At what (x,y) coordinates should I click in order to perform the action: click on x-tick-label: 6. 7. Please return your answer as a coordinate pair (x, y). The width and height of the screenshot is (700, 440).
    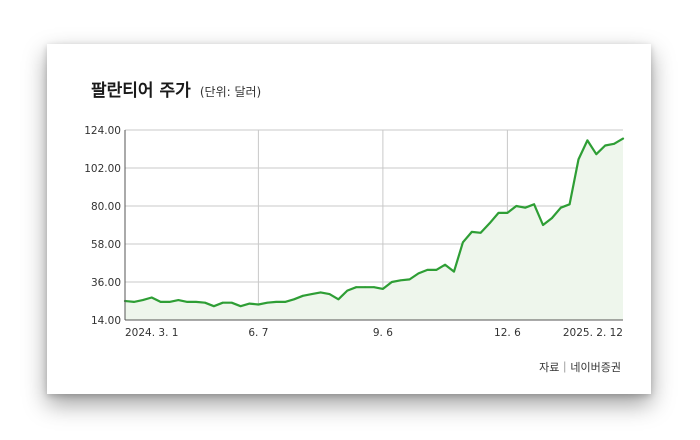
    Looking at the image, I should click on (258, 333).